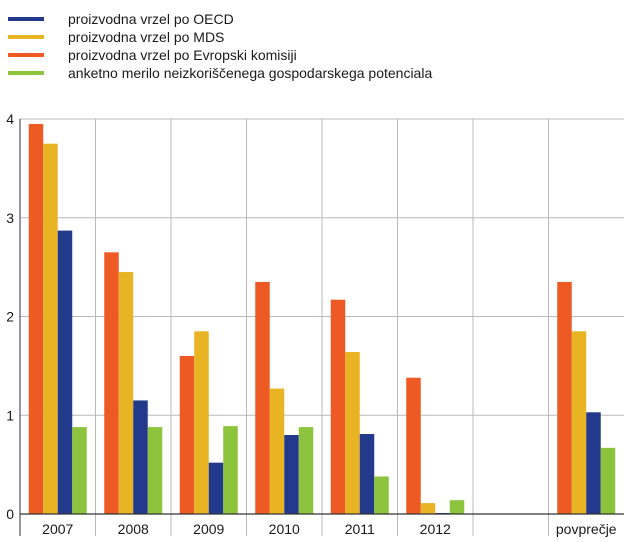 The image size is (625, 542). I want to click on y-tick-label: 3, so click(10, 218).